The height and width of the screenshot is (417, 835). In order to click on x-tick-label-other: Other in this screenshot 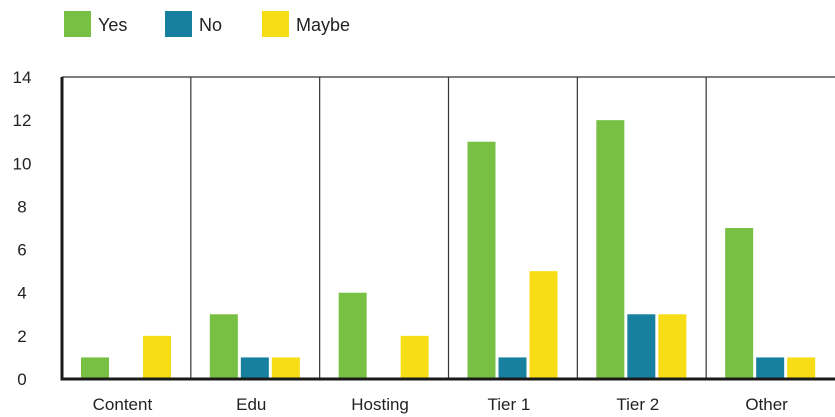, I will do `click(766, 404)`.